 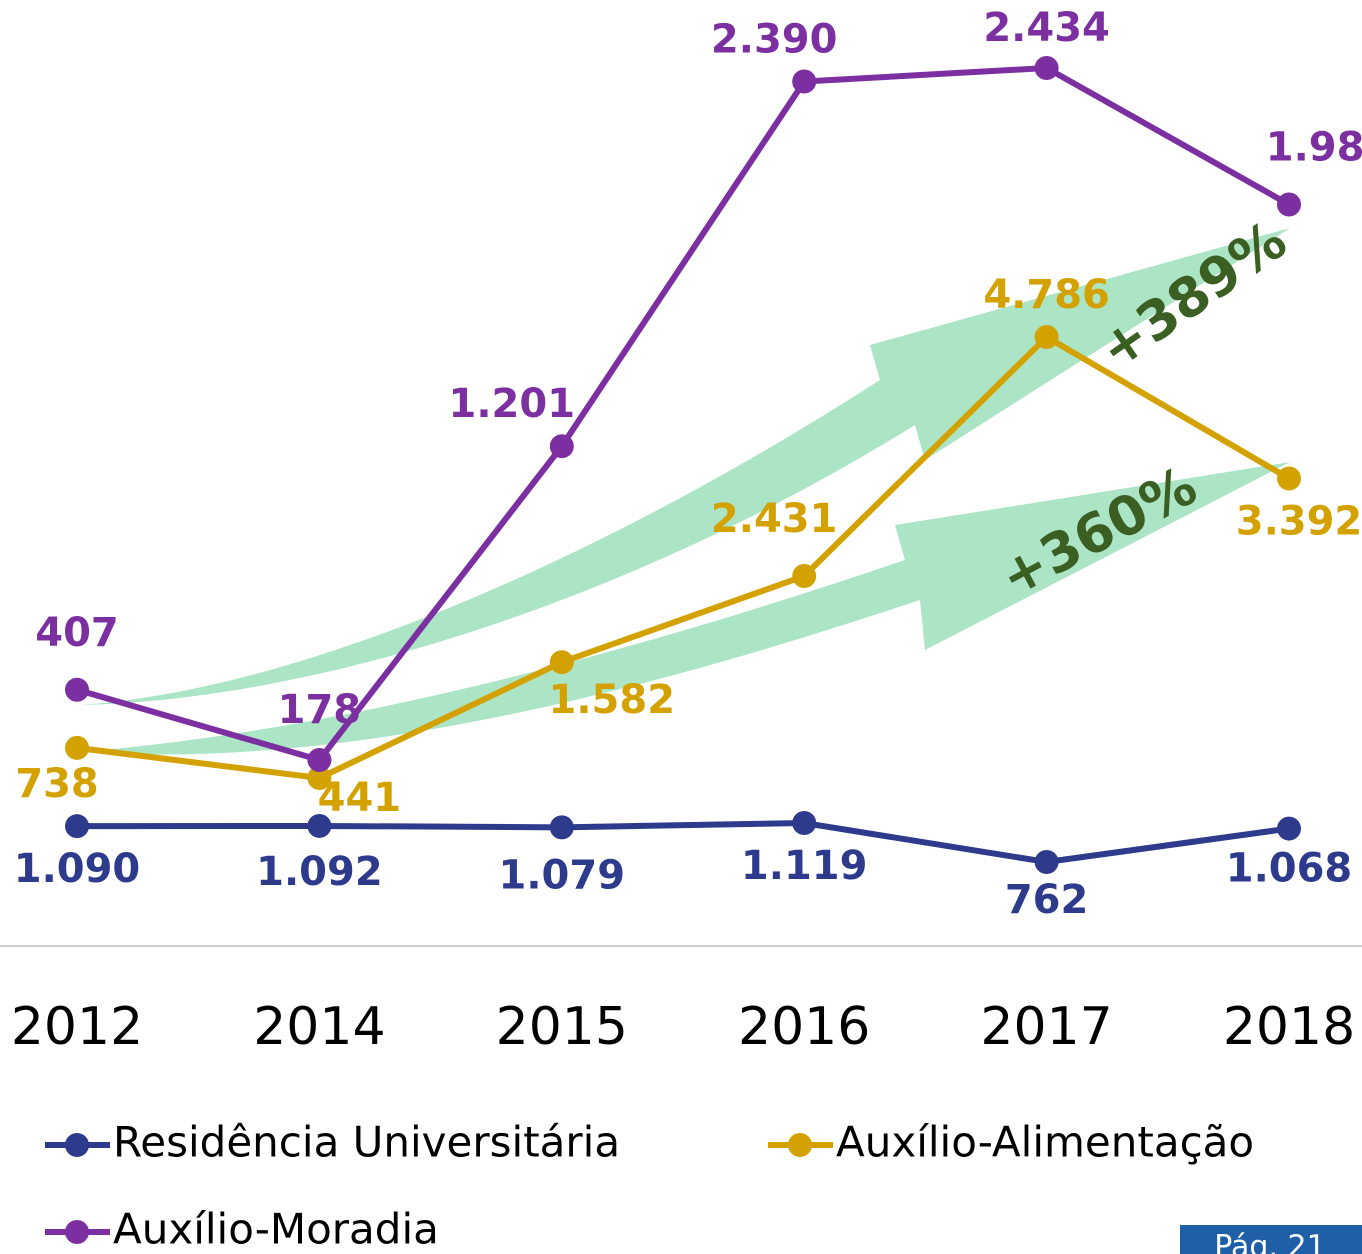 I want to click on data-label: 1.079, so click(x=562, y=875).